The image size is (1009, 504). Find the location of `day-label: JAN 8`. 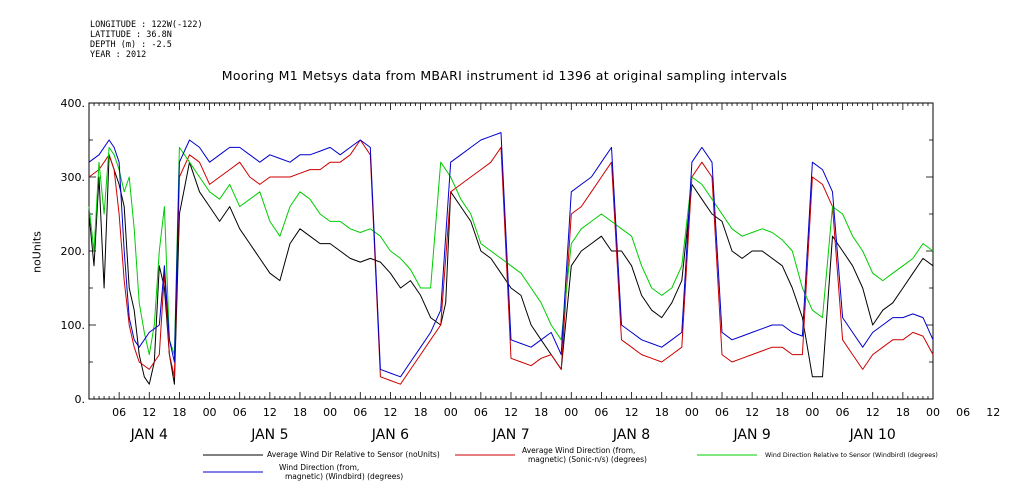

day-label: JAN 8 is located at coordinates (631, 435).